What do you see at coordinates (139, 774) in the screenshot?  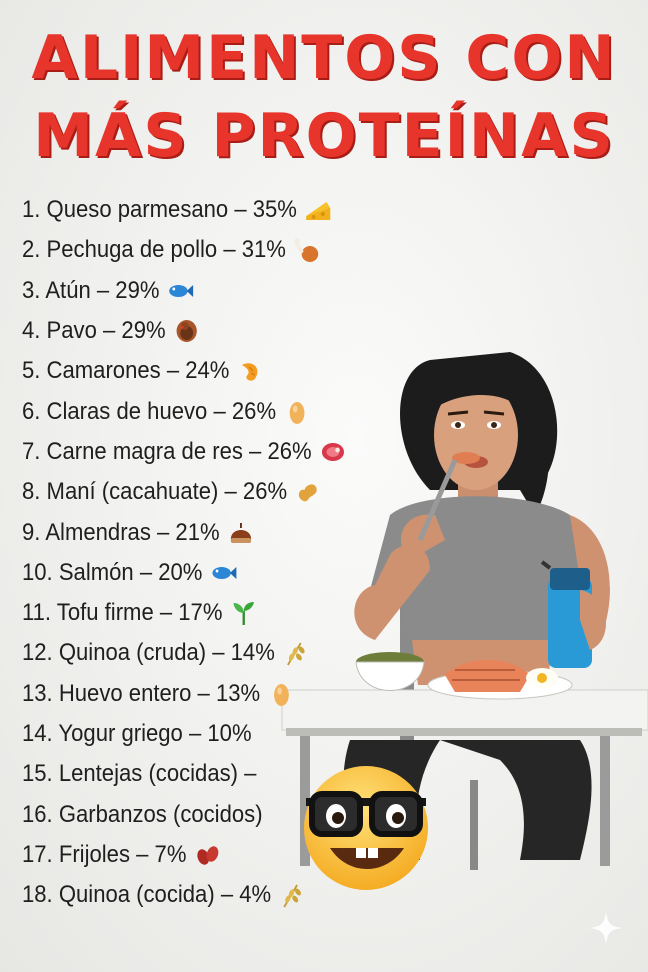 I see `list-item-text: 15. Lentejas (cocidas) –` at bounding box center [139, 774].